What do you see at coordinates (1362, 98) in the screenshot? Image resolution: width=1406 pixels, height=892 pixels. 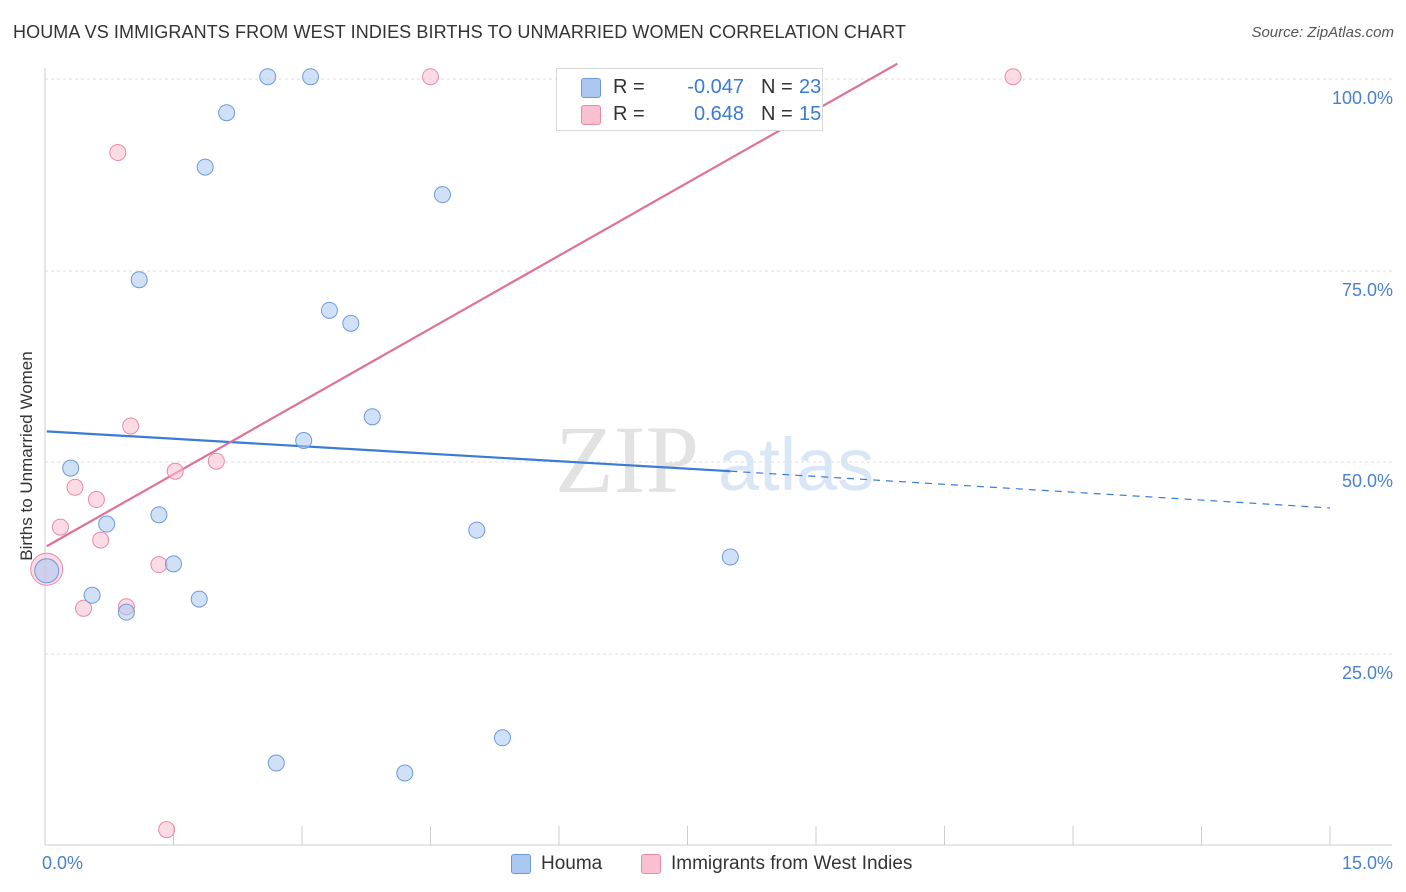 I see `y-tick-label-100: 100.0%` at bounding box center [1362, 98].